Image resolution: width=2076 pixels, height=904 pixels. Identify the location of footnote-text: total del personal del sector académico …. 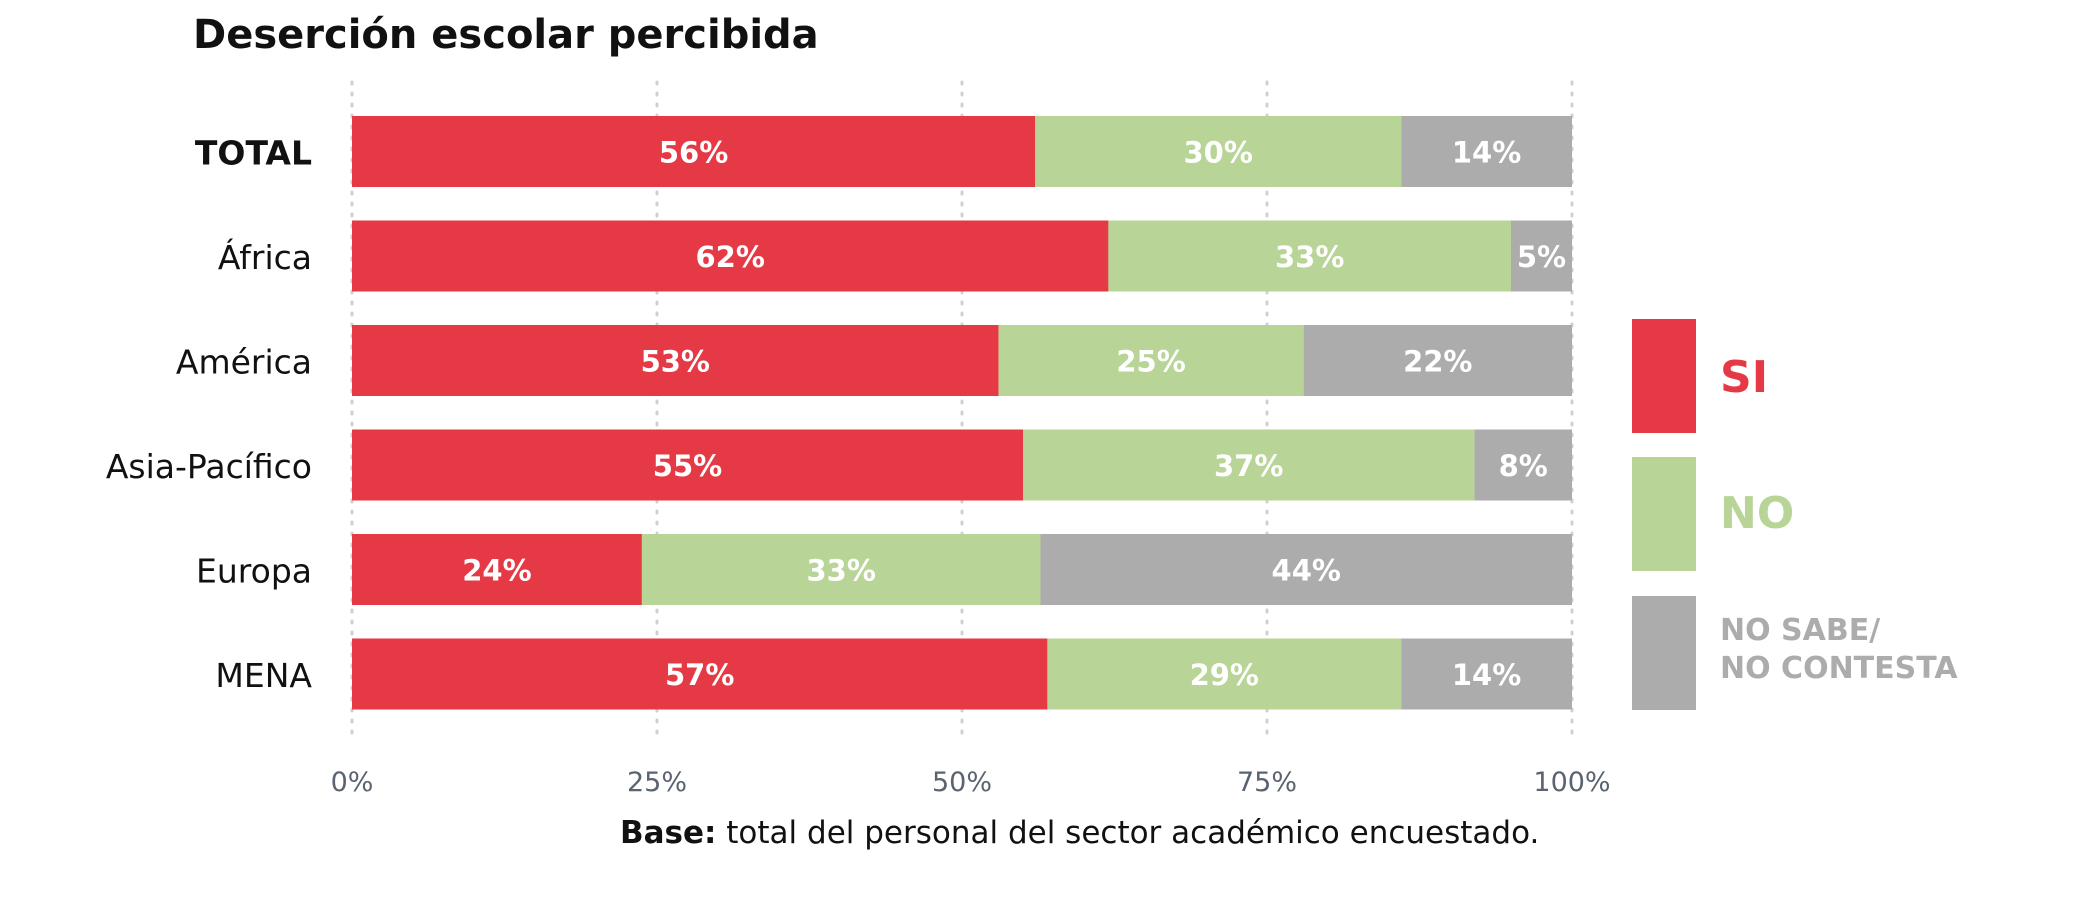
(1128, 833).